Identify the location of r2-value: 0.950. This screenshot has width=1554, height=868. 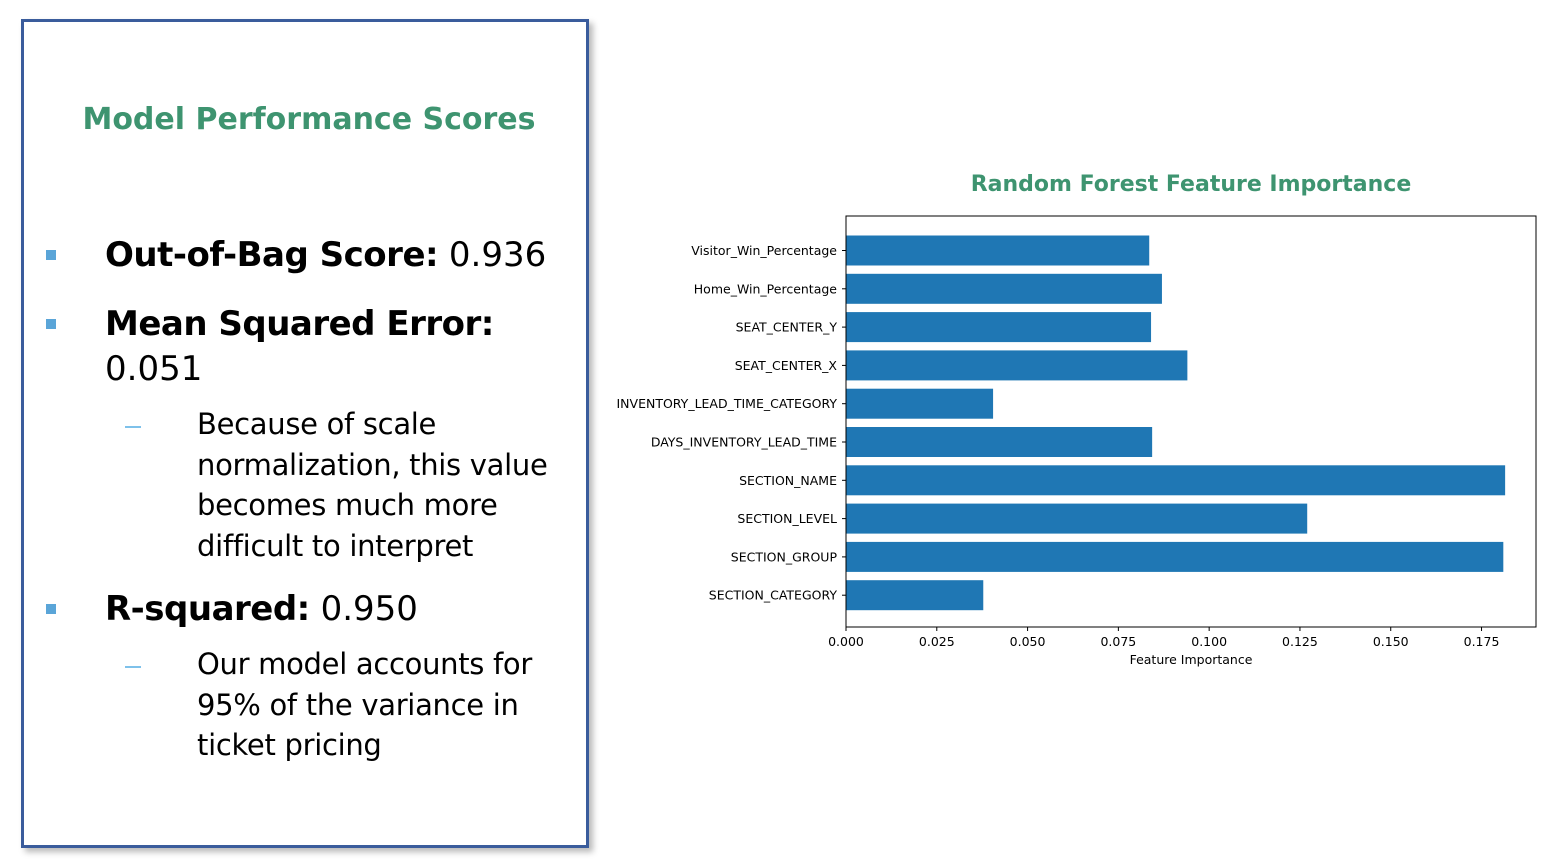
(363, 609).